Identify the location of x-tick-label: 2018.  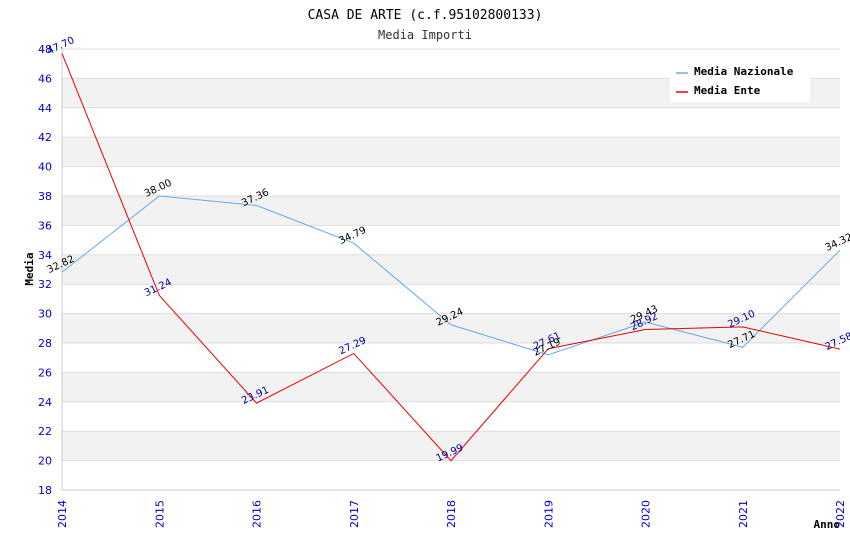
(451, 514).